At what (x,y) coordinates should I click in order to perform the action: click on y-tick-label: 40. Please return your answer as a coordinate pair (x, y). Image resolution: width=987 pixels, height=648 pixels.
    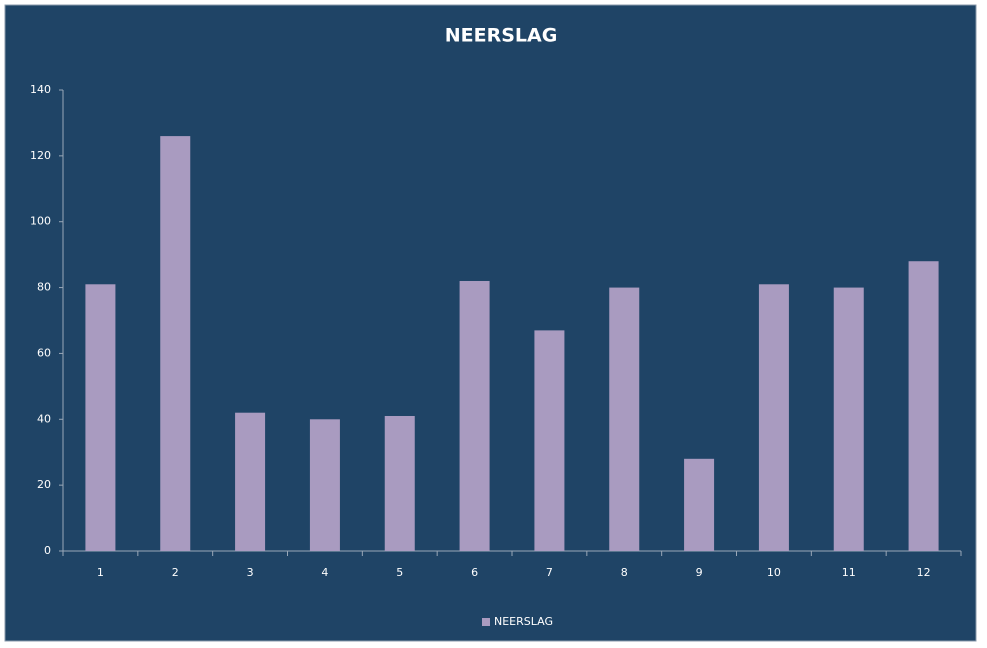
    Looking at the image, I should click on (44, 418).